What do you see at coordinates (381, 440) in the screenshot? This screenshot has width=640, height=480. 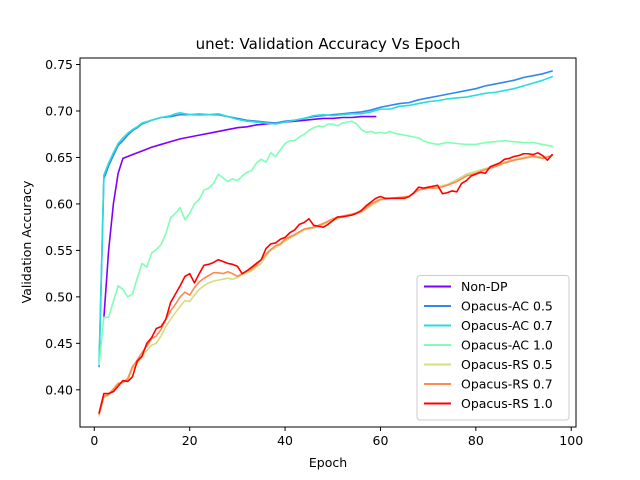 I see `x-tick-label: 60` at bounding box center [381, 440].